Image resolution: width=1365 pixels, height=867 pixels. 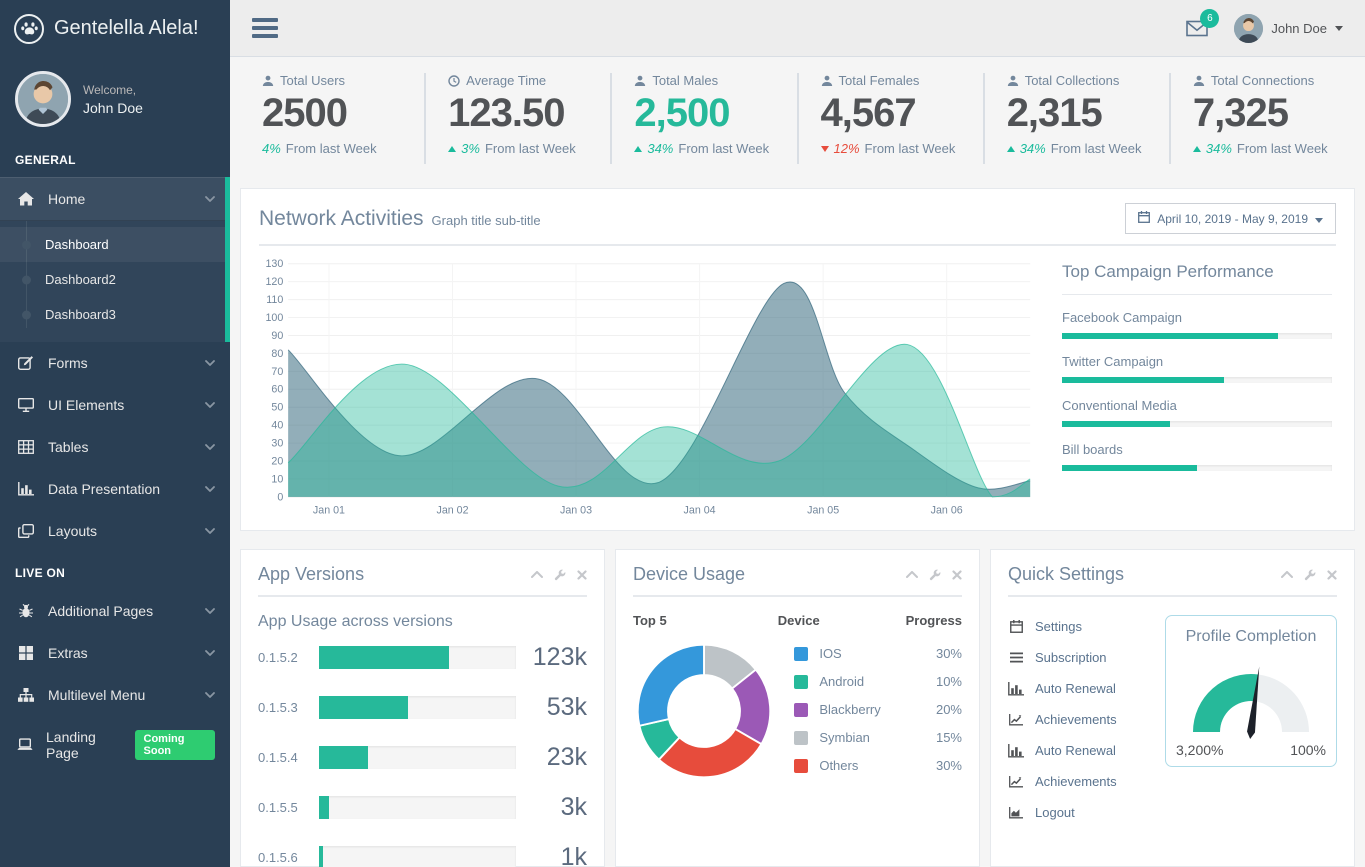 What do you see at coordinates (933, 621) in the screenshot?
I see `column-header-progress: Progress` at bounding box center [933, 621].